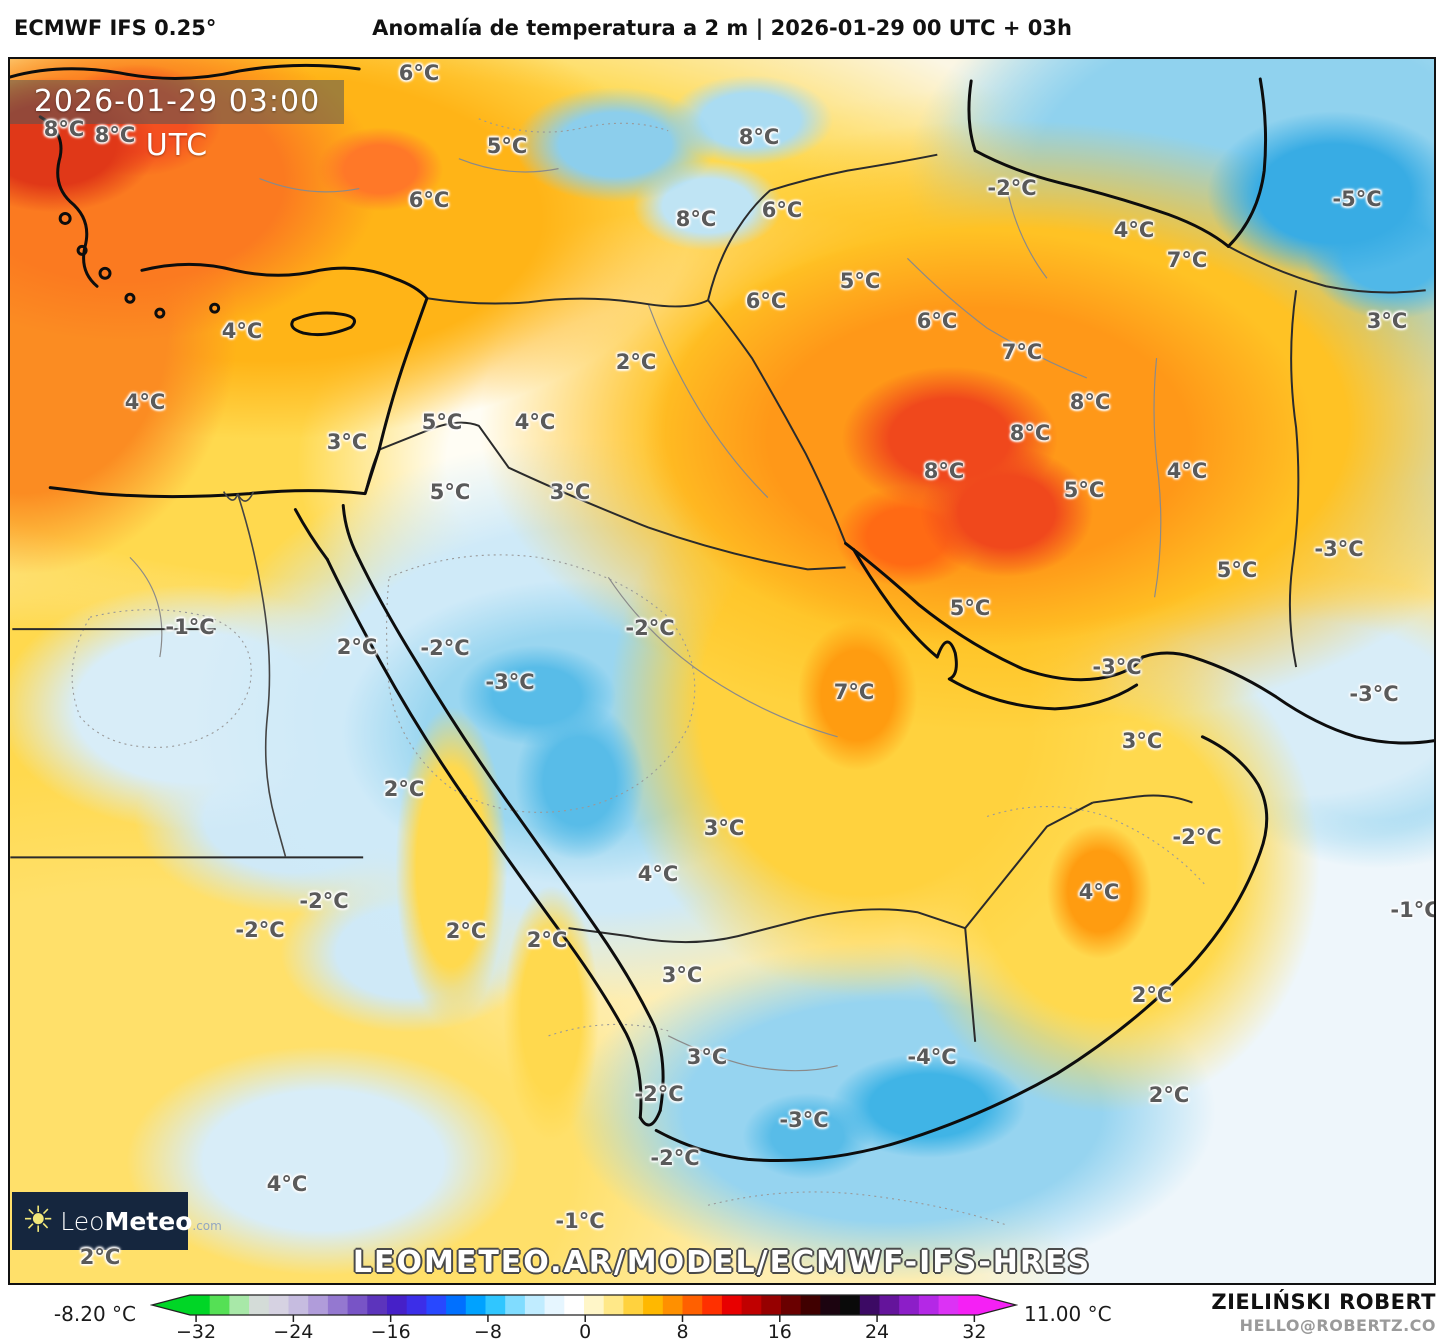 The width and height of the screenshot is (1444, 1339). Describe the element at coordinates (148, 1221) in the screenshot. I see `logo-text-meteo: Meteo` at that location.